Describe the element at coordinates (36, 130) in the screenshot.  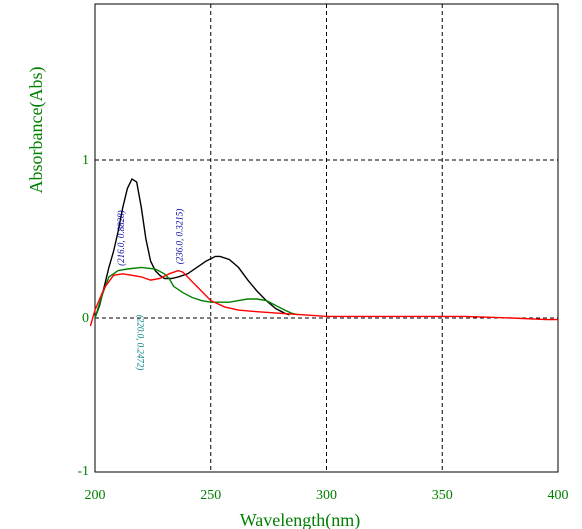
I see `y-axis-title: Absorbance(Abs)` at that location.